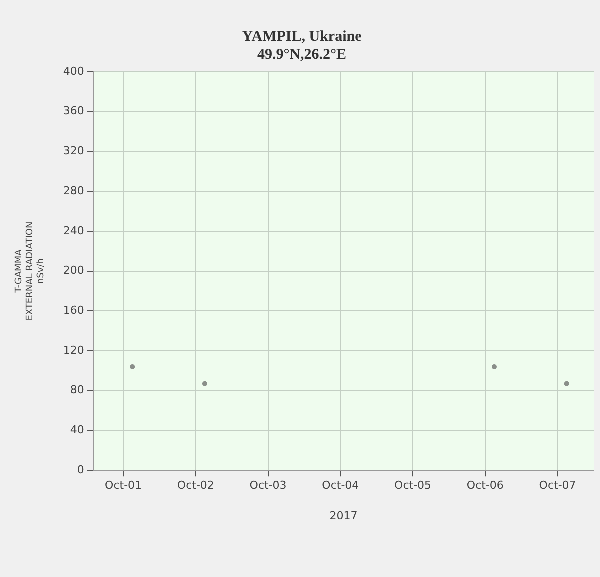  Describe the element at coordinates (268, 485) in the screenshot. I see `x-tick-label: Oct-03` at that location.